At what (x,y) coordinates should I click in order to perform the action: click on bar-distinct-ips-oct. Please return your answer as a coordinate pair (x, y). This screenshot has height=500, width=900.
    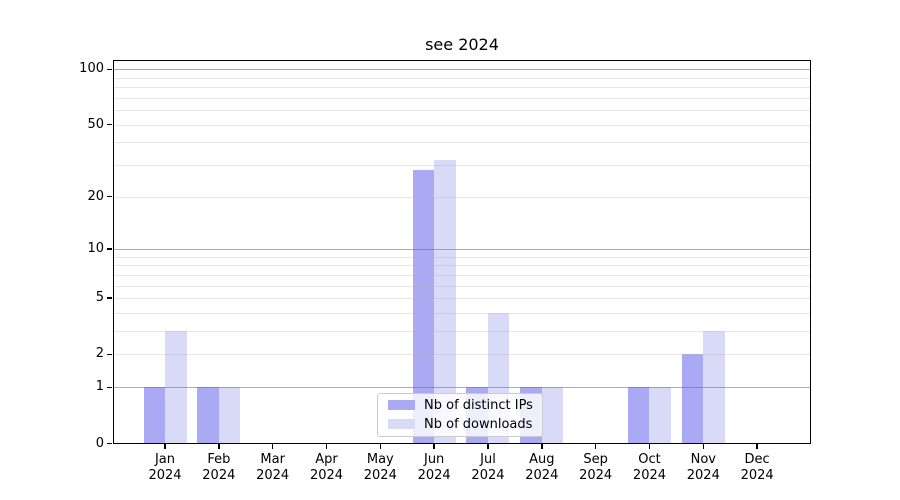
    Looking at the image, I should click on (638, 415).